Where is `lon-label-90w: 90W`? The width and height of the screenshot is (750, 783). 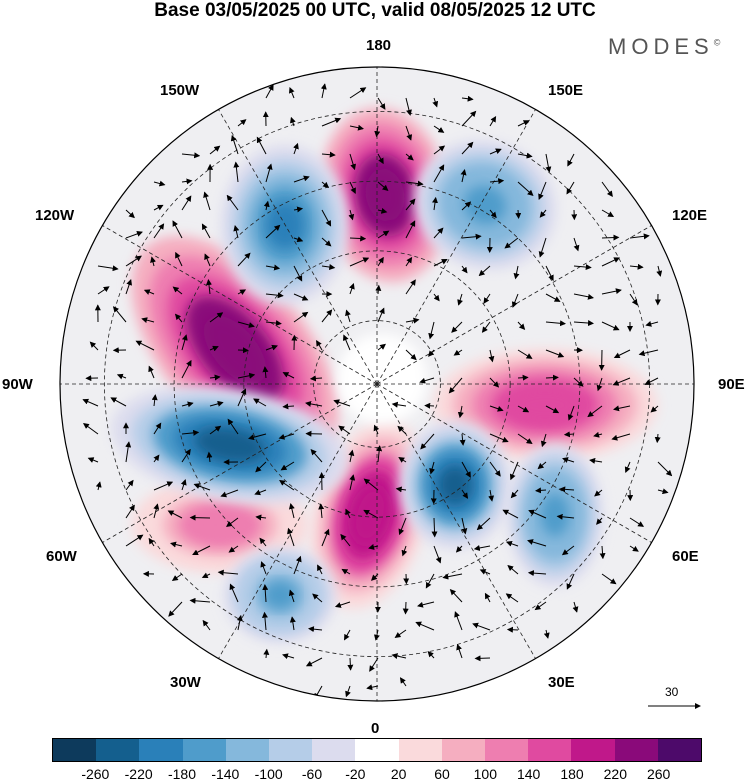
lon-label-90w: 90W is located at coordinates (17, 384).